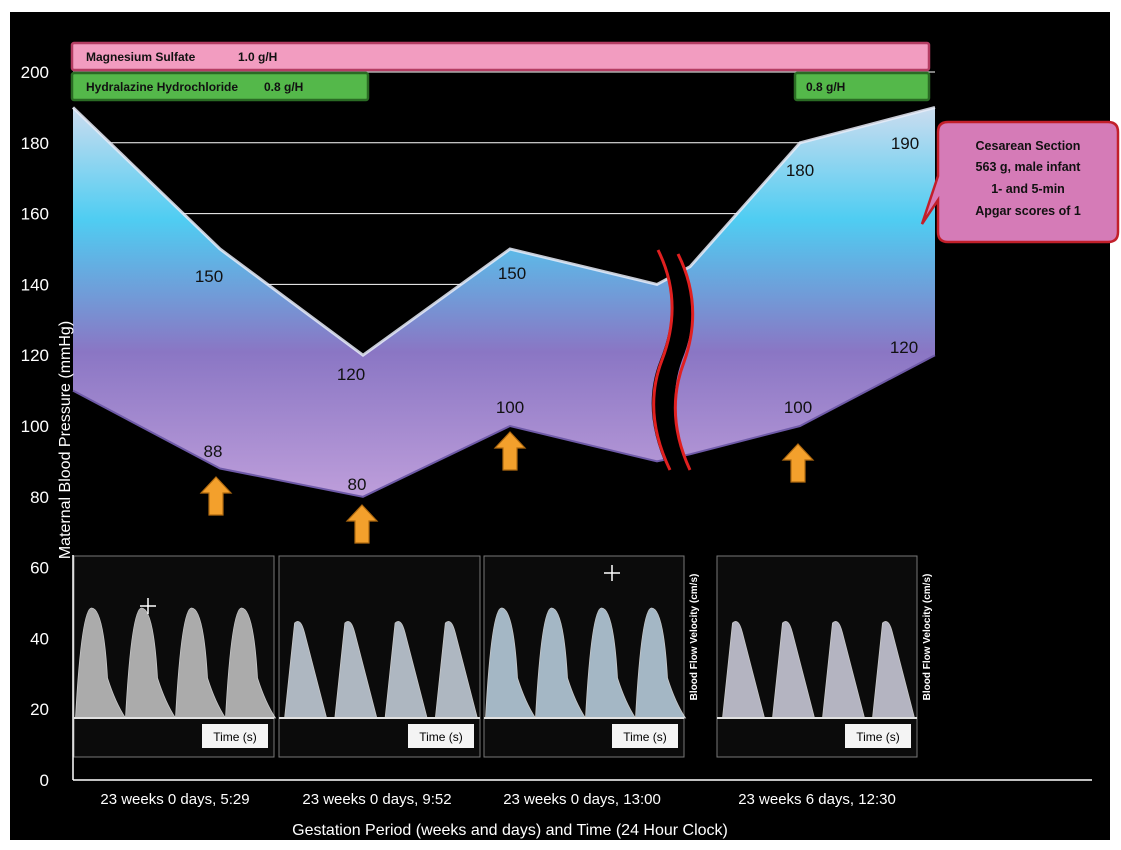 Image resolution: width=1121 pixels, height=850 pixels. I want to click on y-tick-200: 200, so click(35, 72).